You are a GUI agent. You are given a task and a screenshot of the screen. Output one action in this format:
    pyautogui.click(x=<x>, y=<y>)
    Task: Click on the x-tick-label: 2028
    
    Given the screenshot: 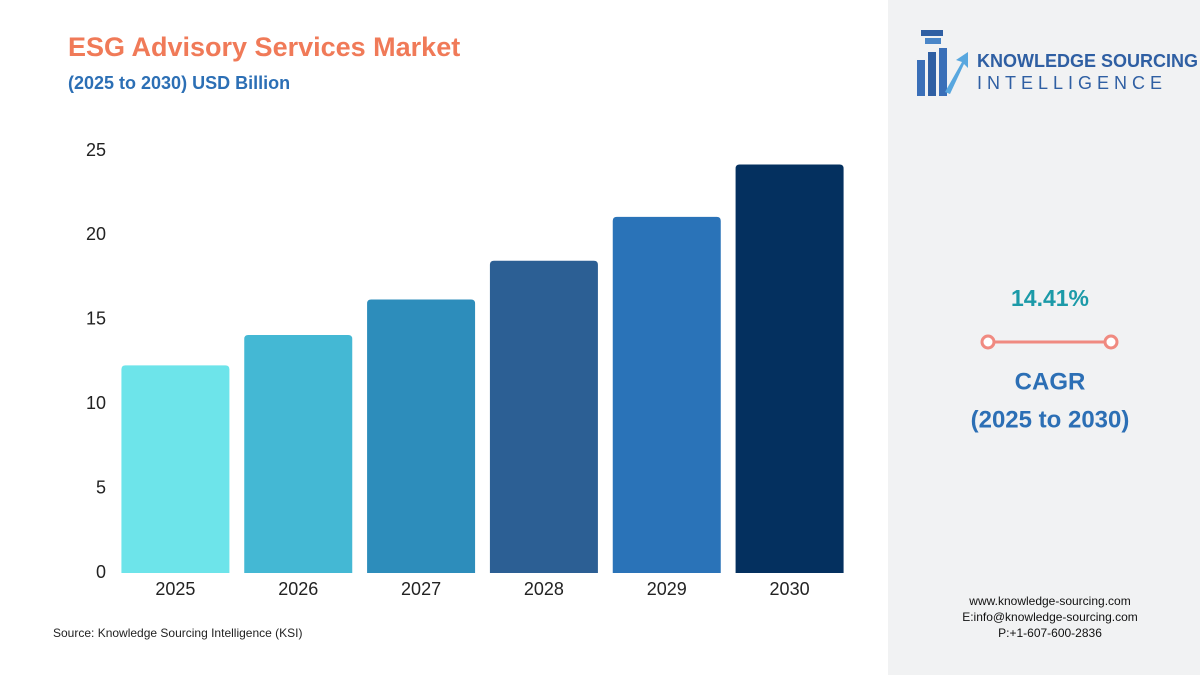 What is the action you would take?
    pyautogui.click(x=544, y=589)
    